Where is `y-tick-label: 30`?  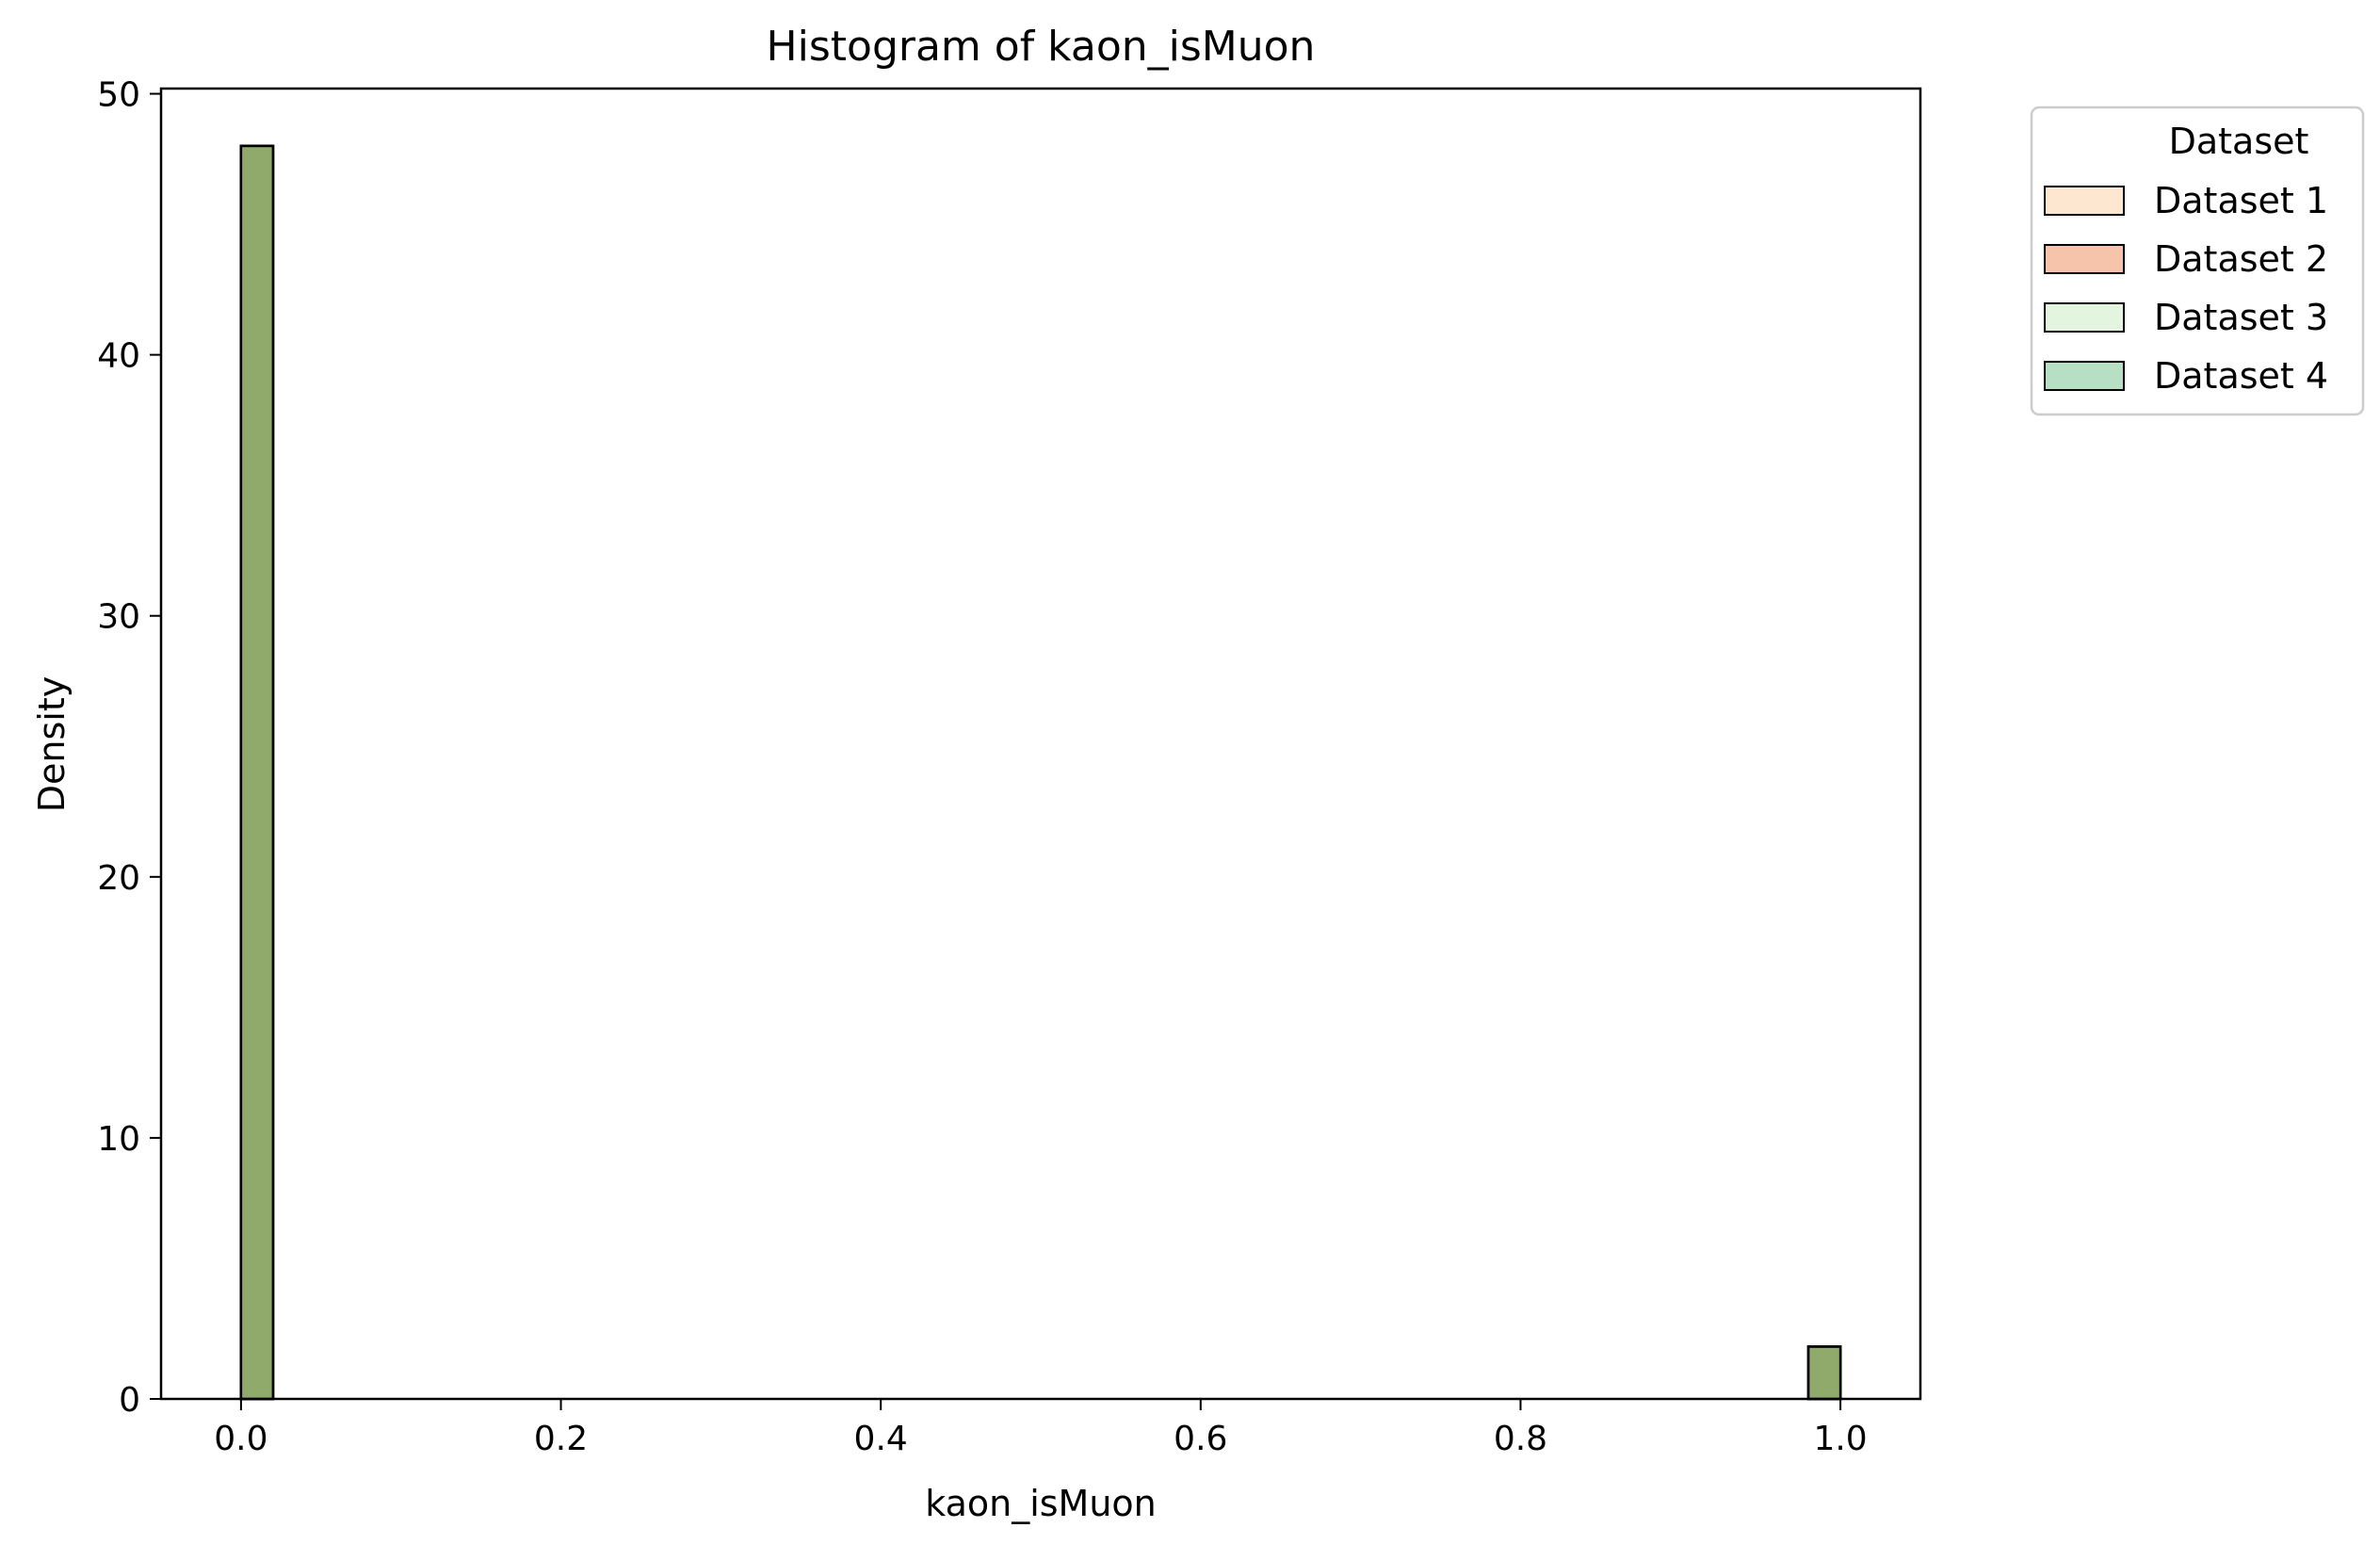 y-tick-label: 30 is located at coordinates (118, 617).